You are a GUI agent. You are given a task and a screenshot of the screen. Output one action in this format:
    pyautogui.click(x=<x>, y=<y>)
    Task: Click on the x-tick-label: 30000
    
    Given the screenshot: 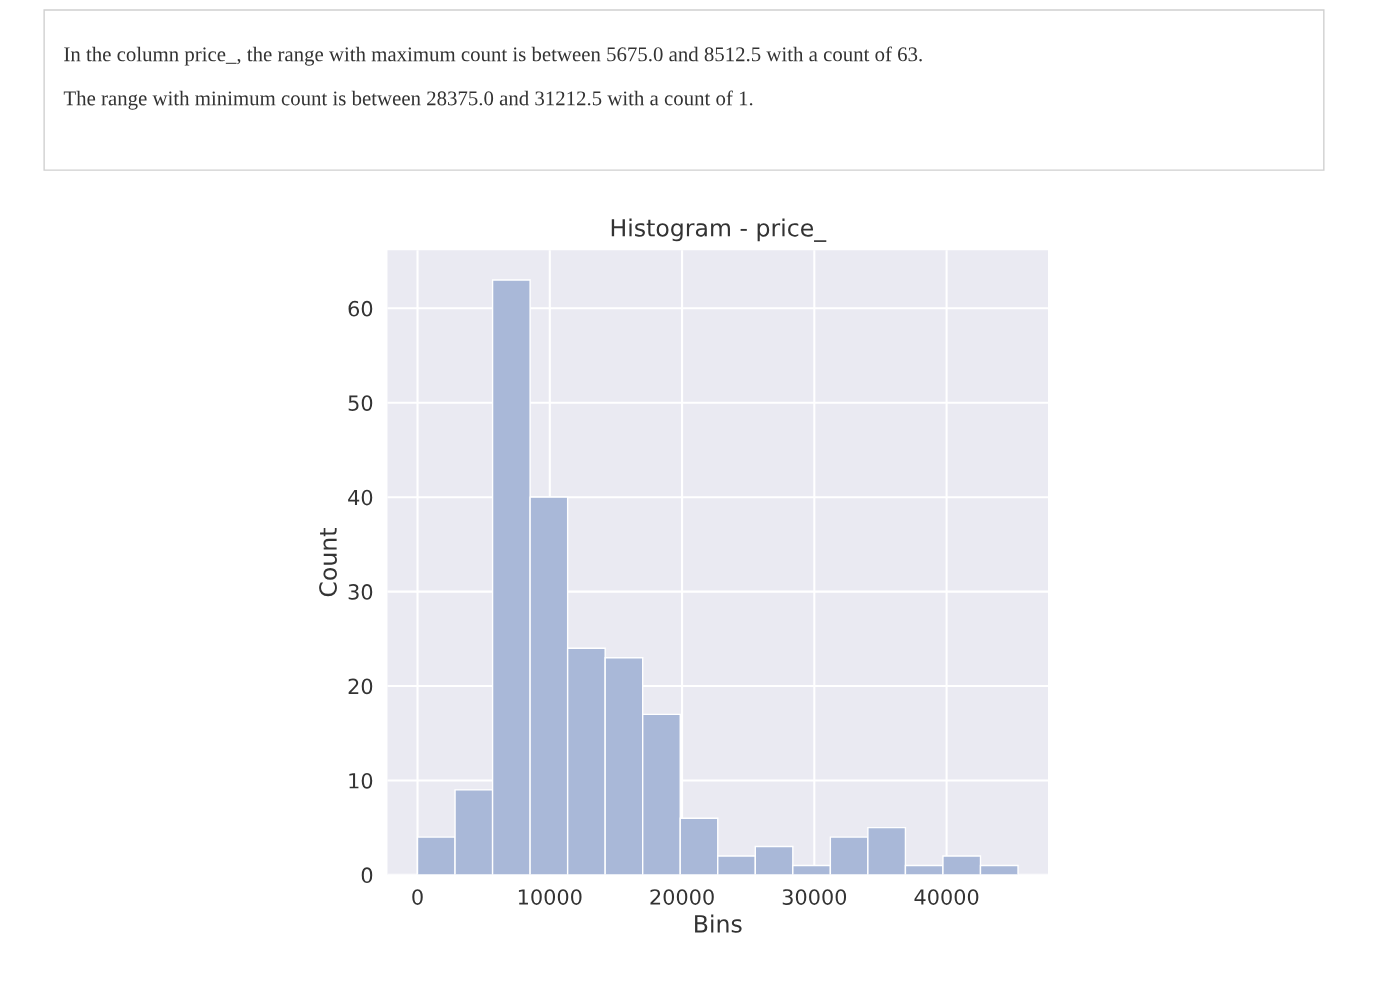 What is the action you would take?
    pyautogui.click(x=814, y=897)
    